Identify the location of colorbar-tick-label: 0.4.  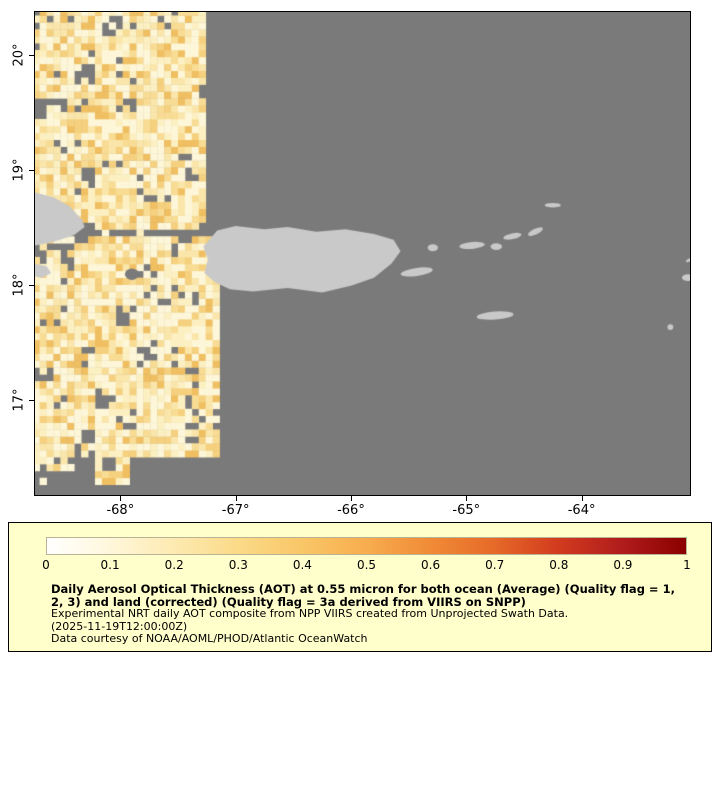
(302, 565).